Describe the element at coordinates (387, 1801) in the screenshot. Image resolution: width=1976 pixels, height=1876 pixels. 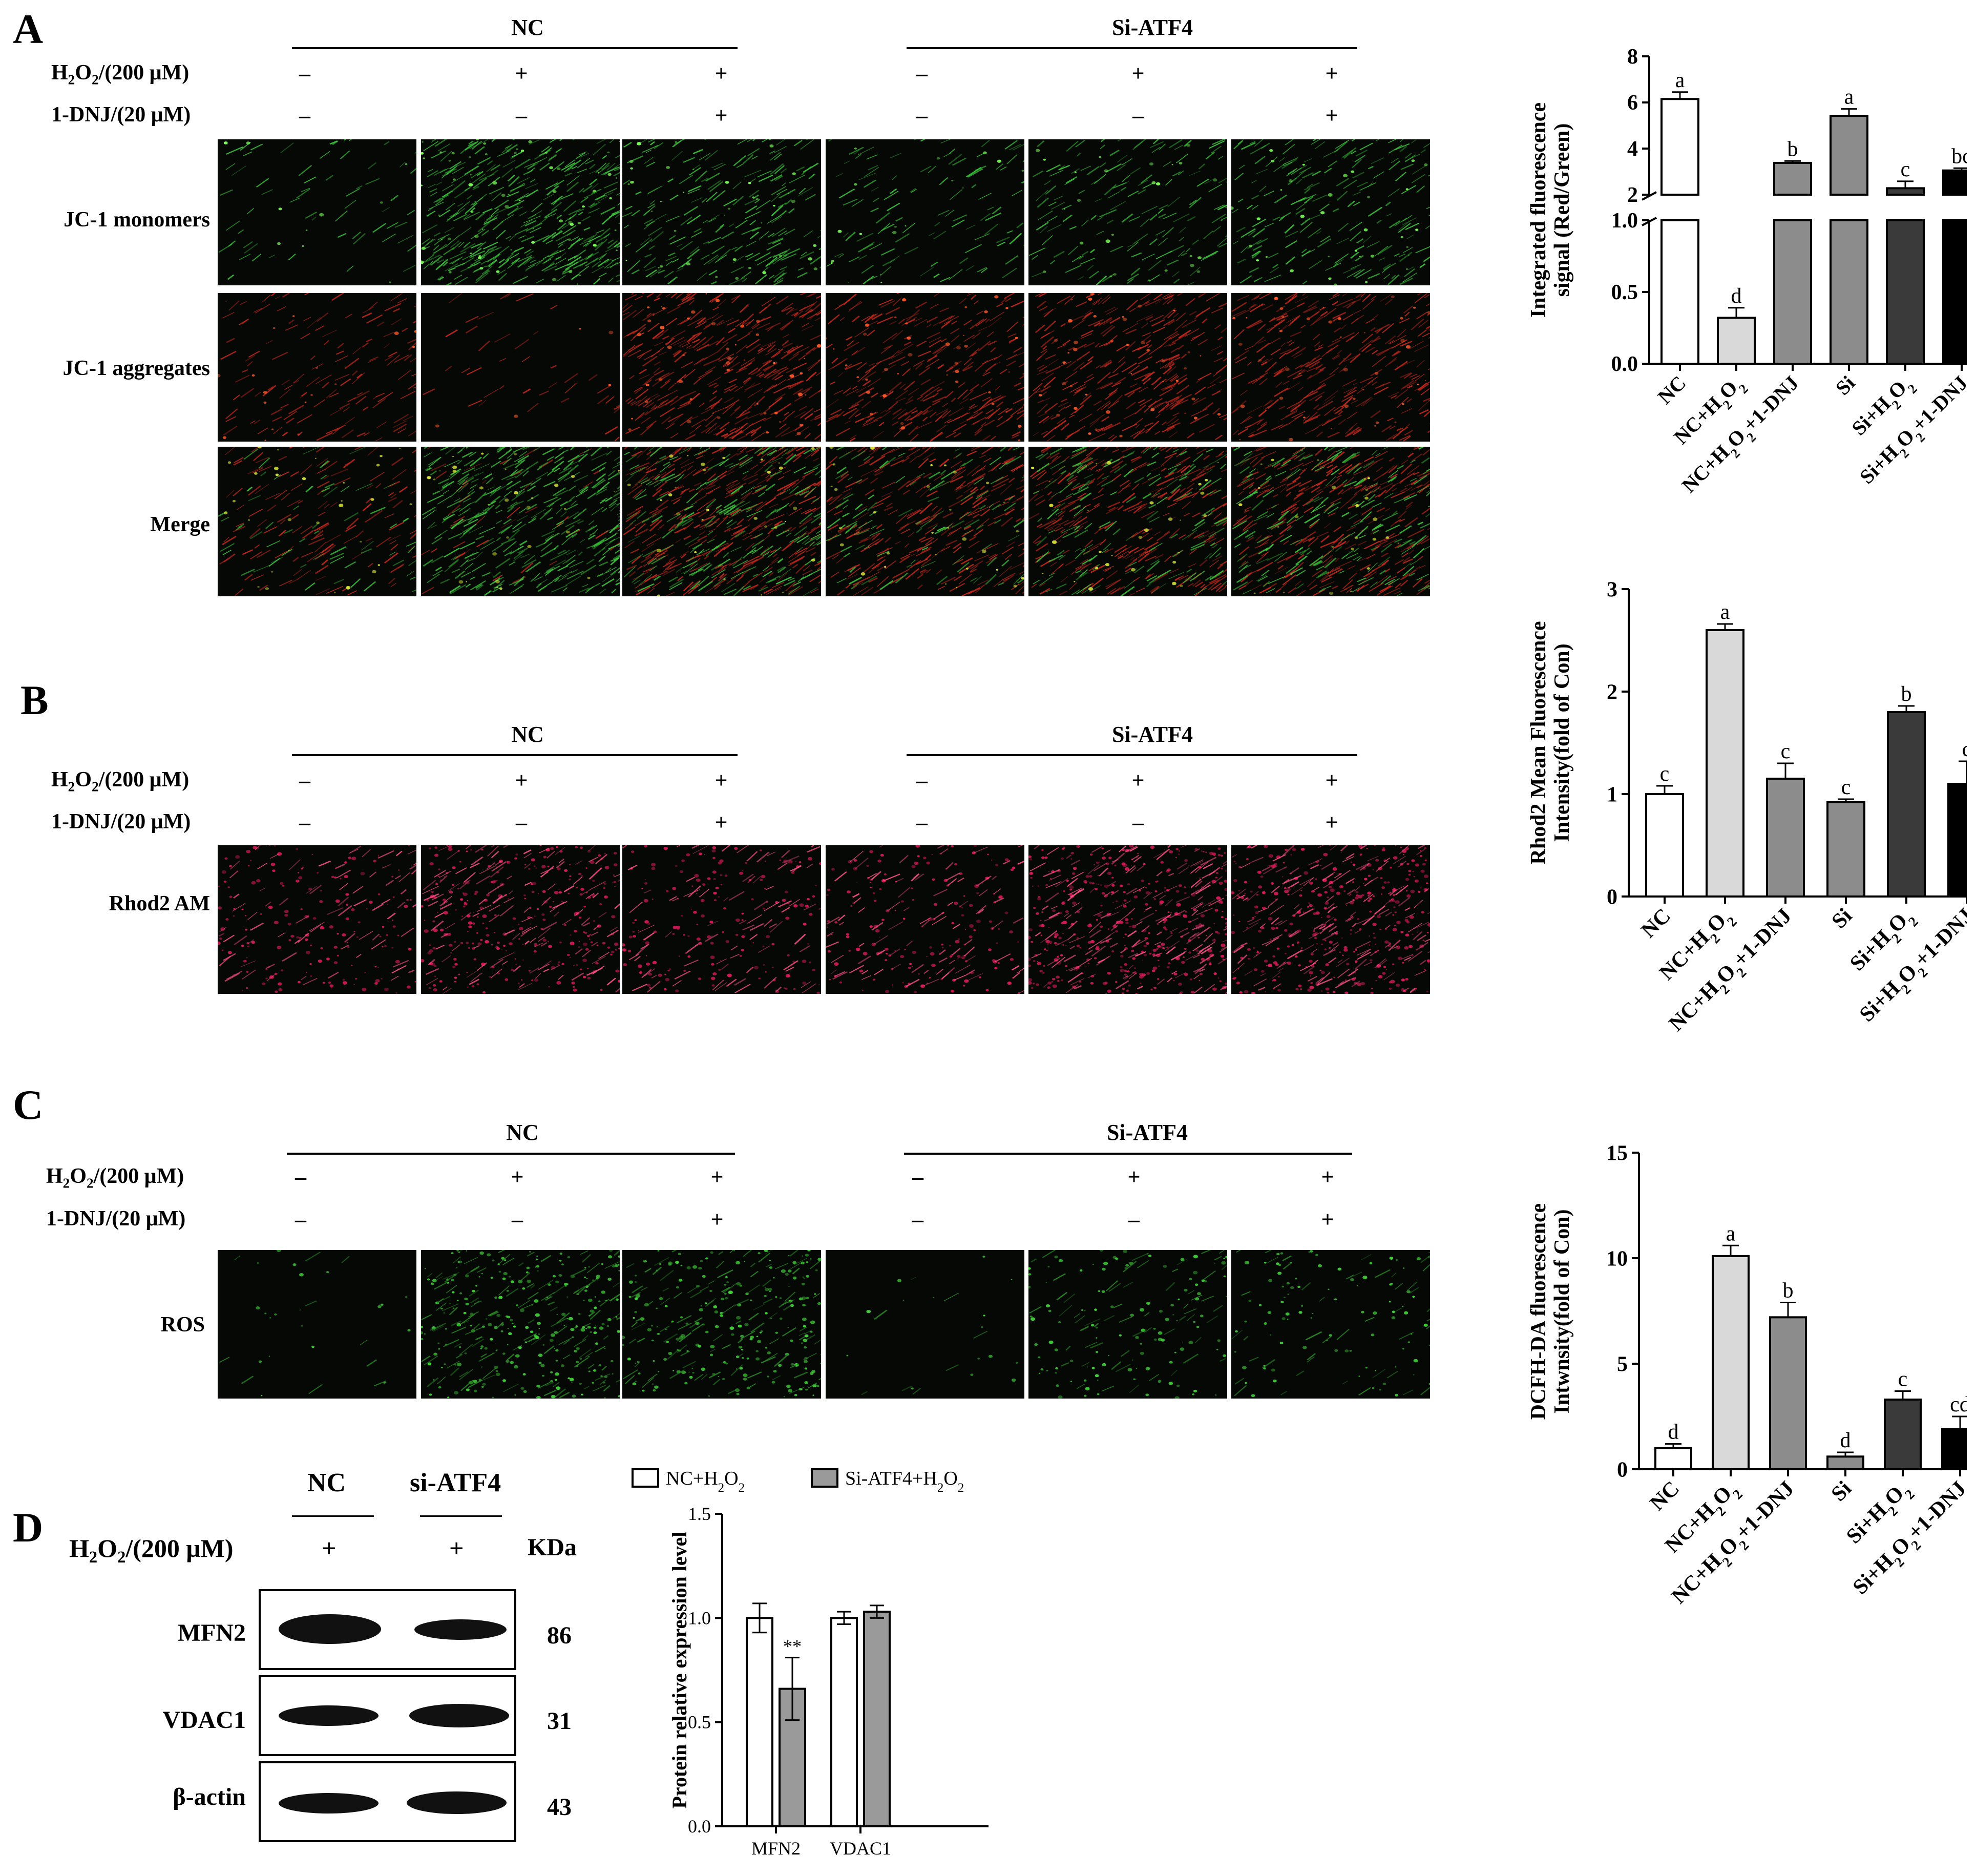
I see `blot-beta-actin` at that location.